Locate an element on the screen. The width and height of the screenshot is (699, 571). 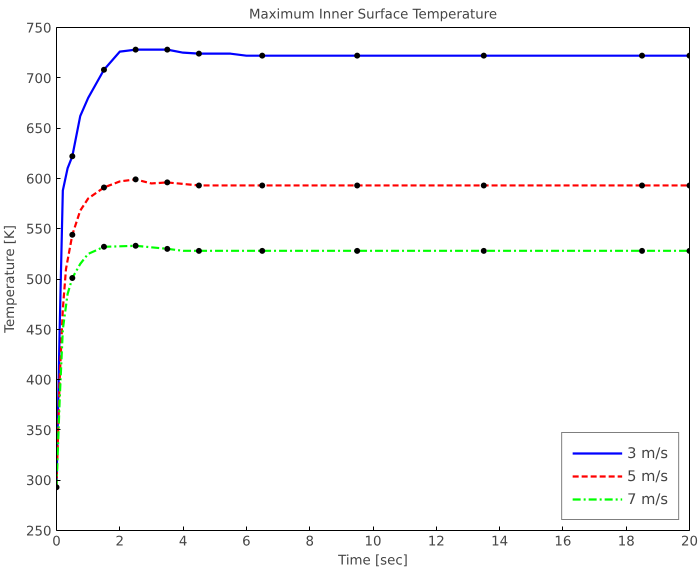
y-tick-label: 350 is located at coordinates (39, 431).